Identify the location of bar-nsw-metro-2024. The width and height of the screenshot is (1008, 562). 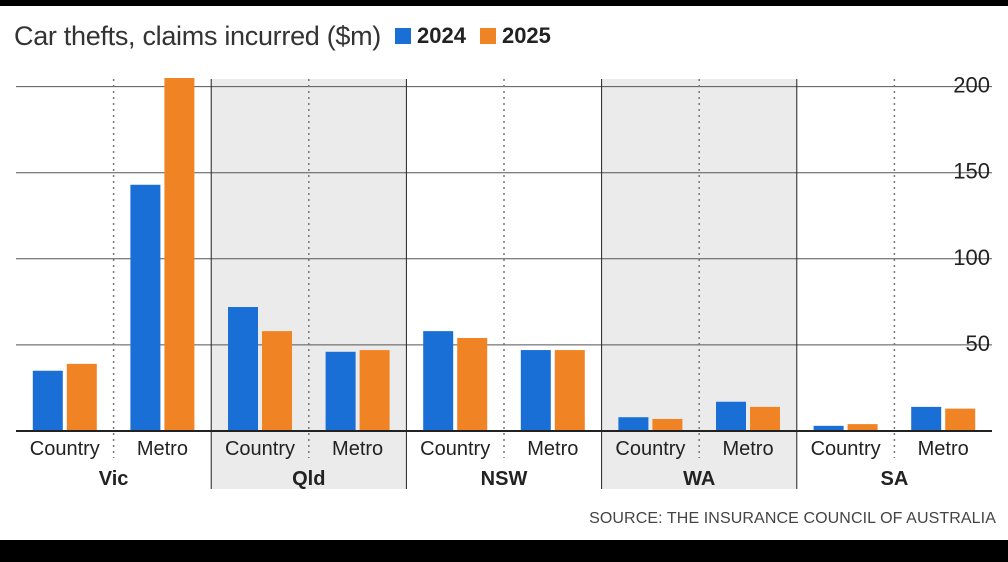
(535, 390).